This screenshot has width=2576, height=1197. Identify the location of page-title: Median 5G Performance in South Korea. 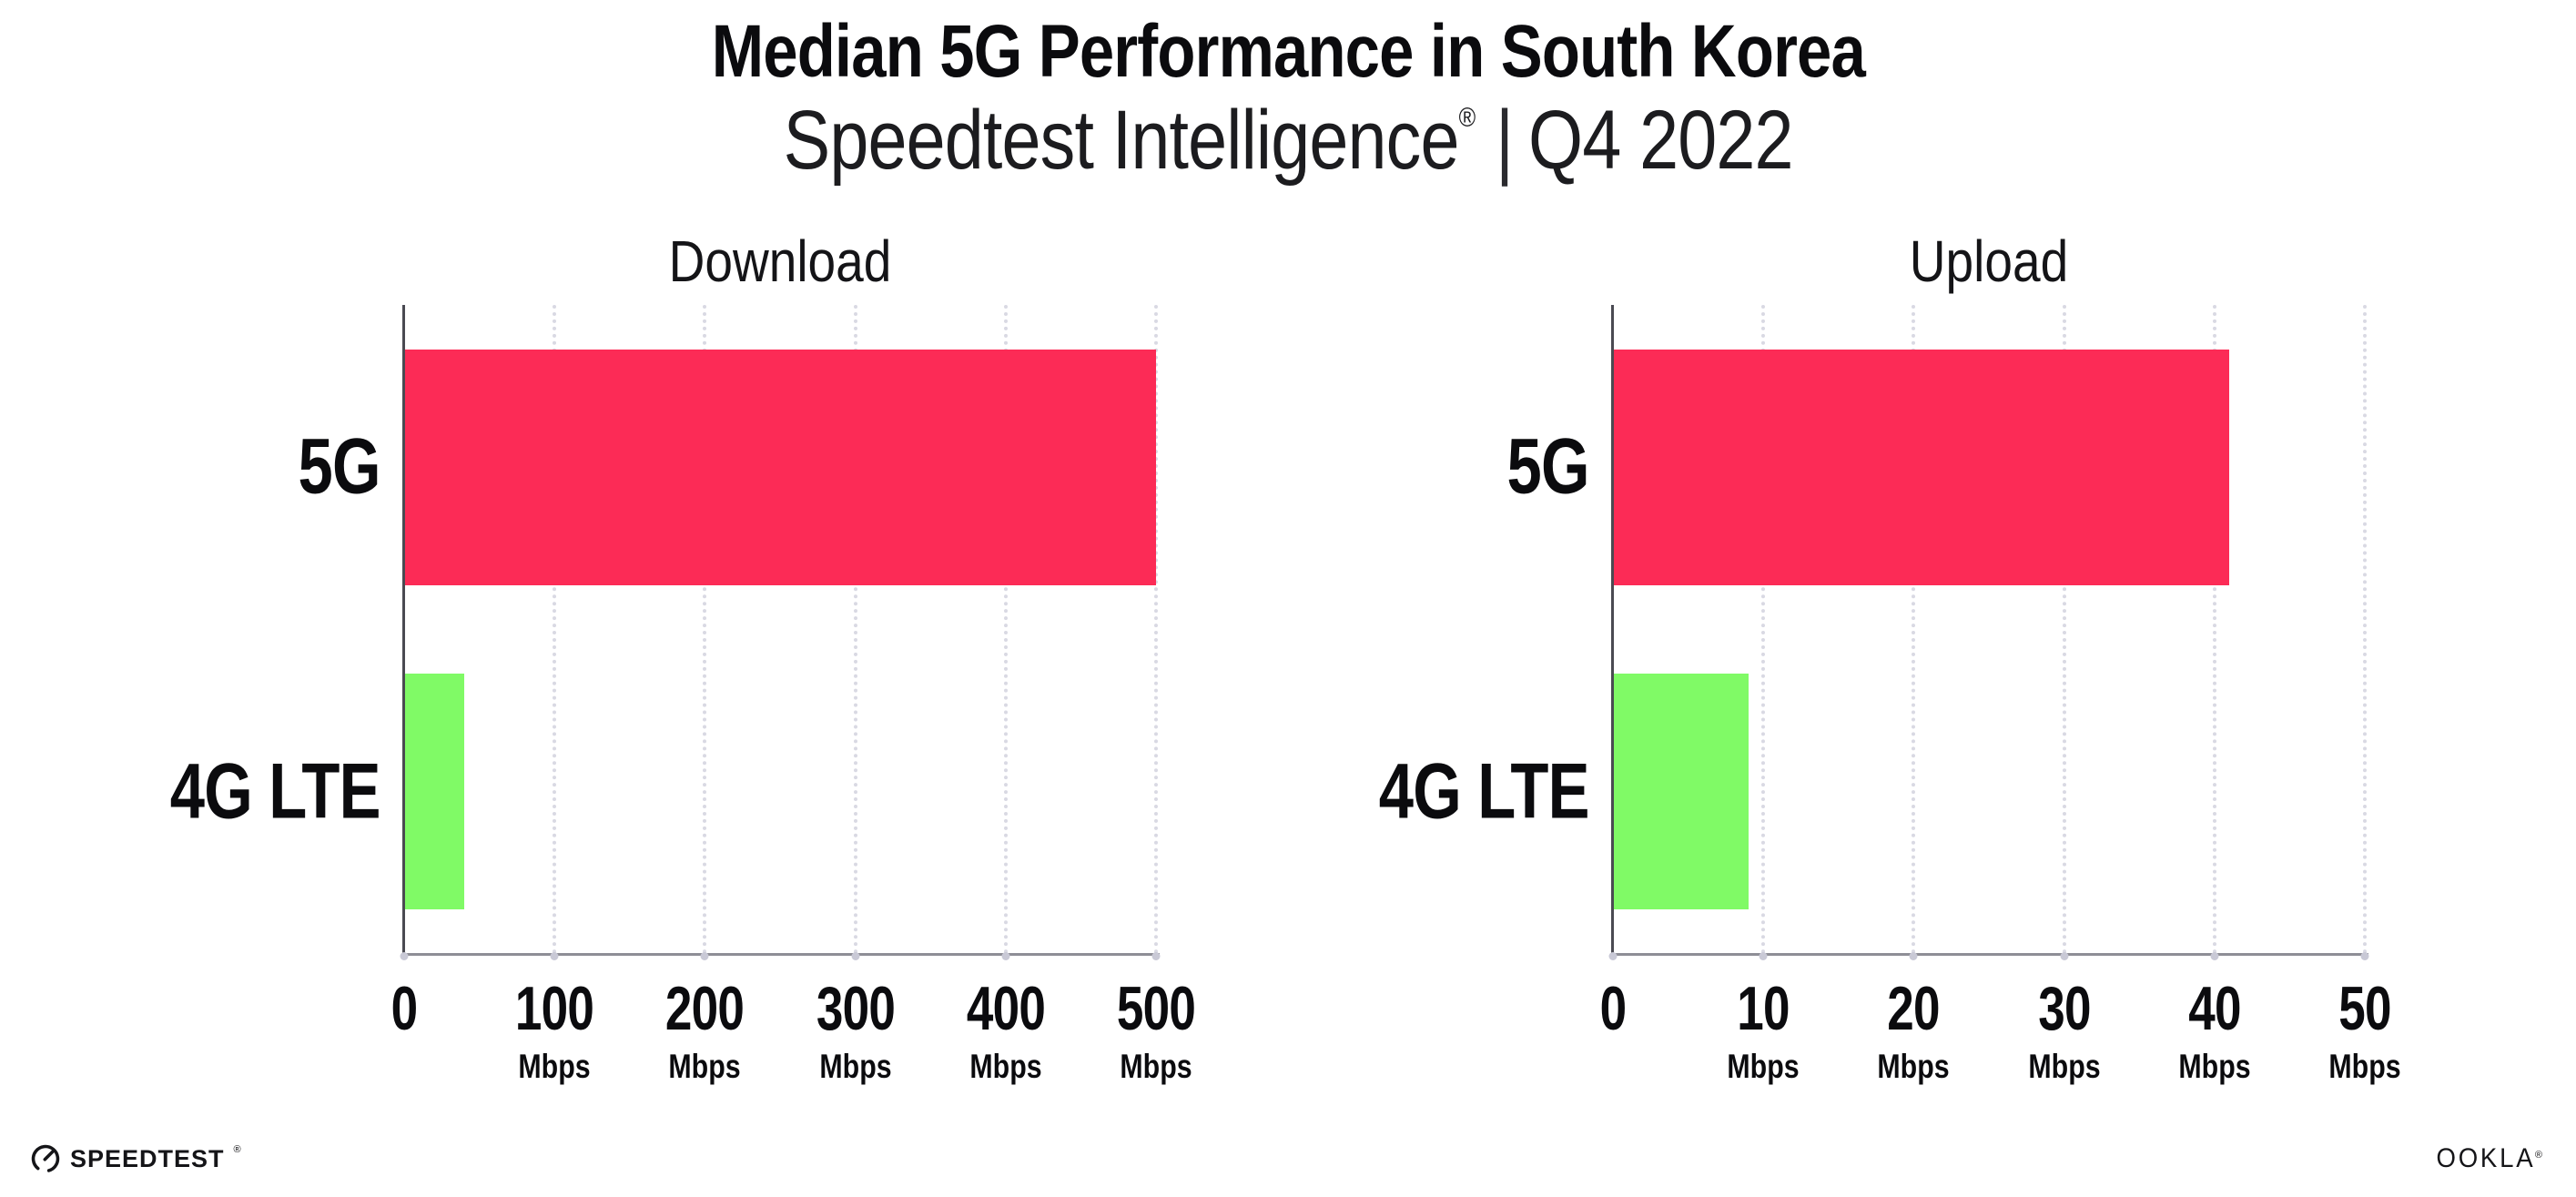
(1288, 52).